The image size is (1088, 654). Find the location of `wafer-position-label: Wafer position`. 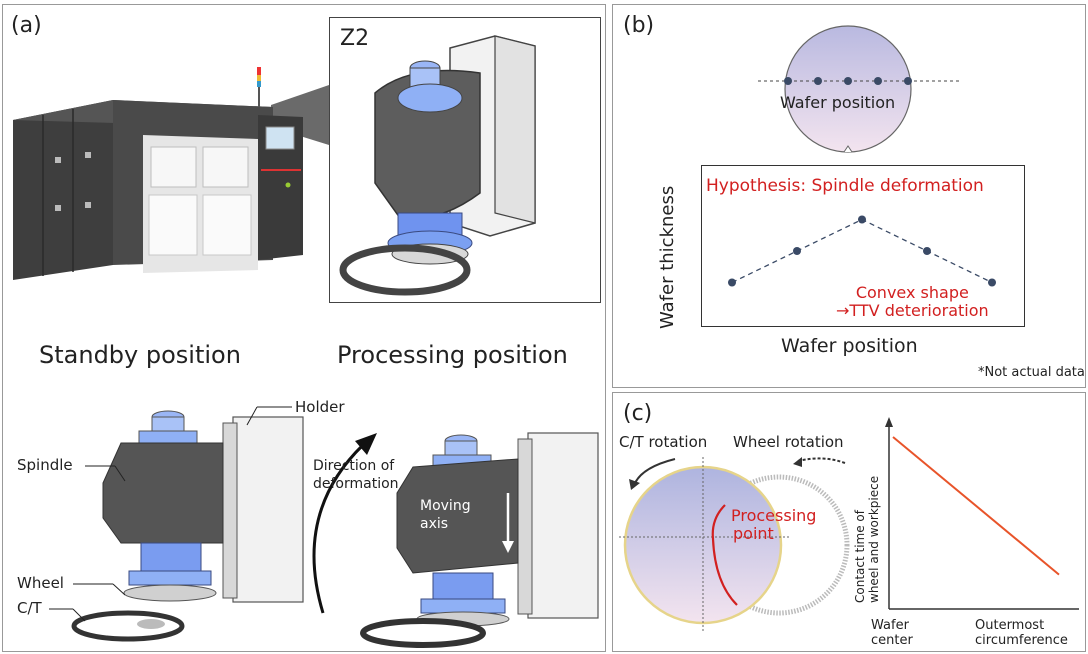

wafer-position-label: Wafer position is located at coordinates (838, 102).